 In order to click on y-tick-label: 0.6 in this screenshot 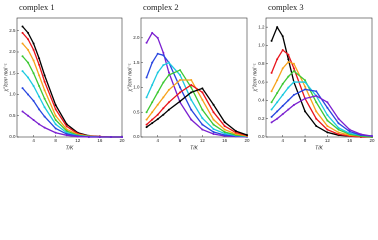, I will do `click(261, 81)`.